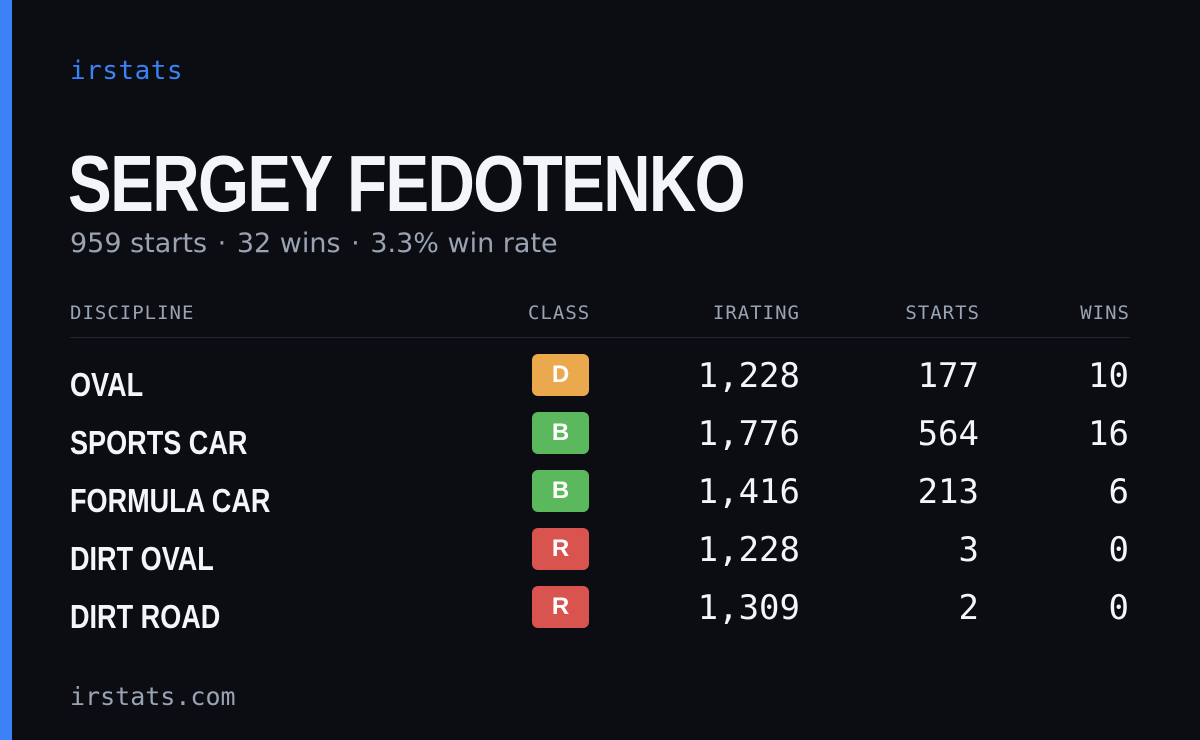 The height and width of the screenshot is (740, 1200). What do you see at coordinates (968, 608) in the screenshot?
I see `starts-value: 2` at bounding box center [968, 608].